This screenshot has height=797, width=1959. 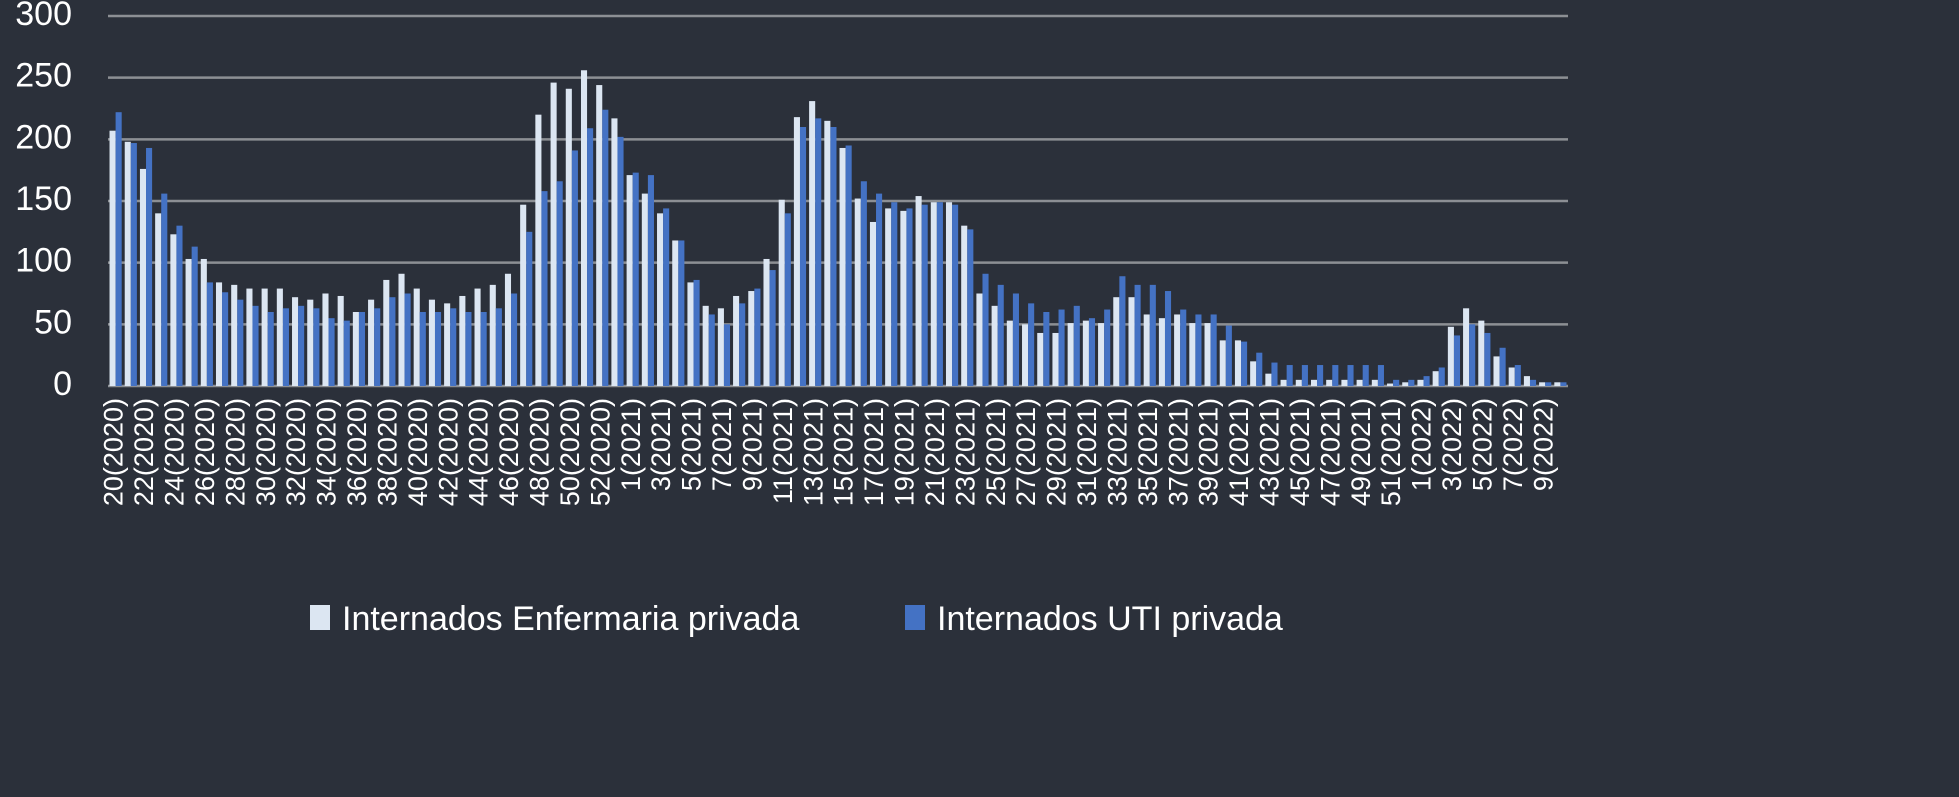 What do you see at coordinates (1361, 452) in the screenshot?
I see `x-tick-label: 49(2021)` at bounding box center [1361, 452].